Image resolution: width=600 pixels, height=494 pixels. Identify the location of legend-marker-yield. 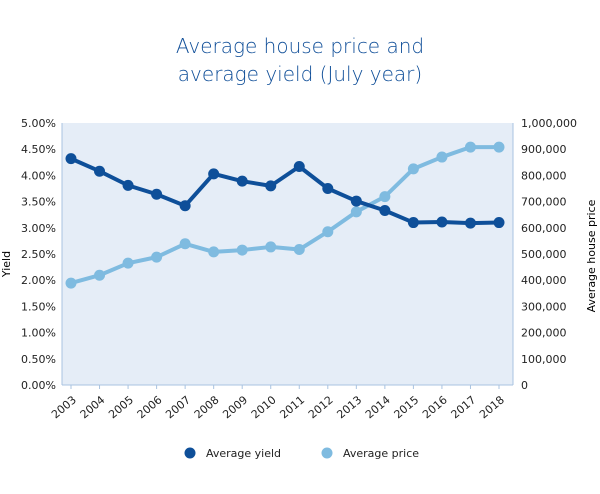
(190, 453).